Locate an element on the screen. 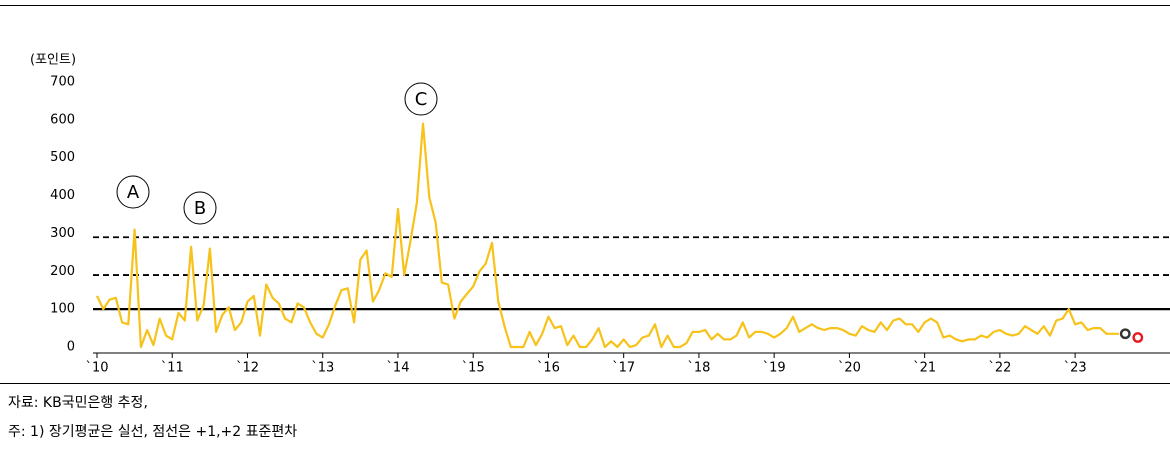 This screenshot has width=1170, height=450. x-tick-label: `16 is located at coordinates (548, 368).